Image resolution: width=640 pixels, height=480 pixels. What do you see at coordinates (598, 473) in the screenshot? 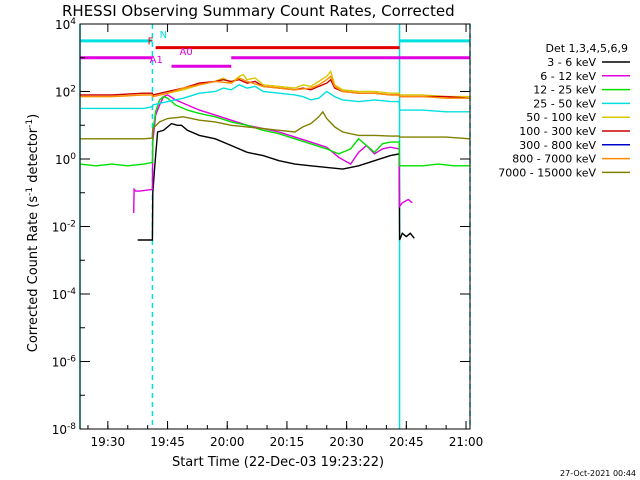
I see `timestamp: 27-Oct-2021 00:44` at bounding box center [598, 473].